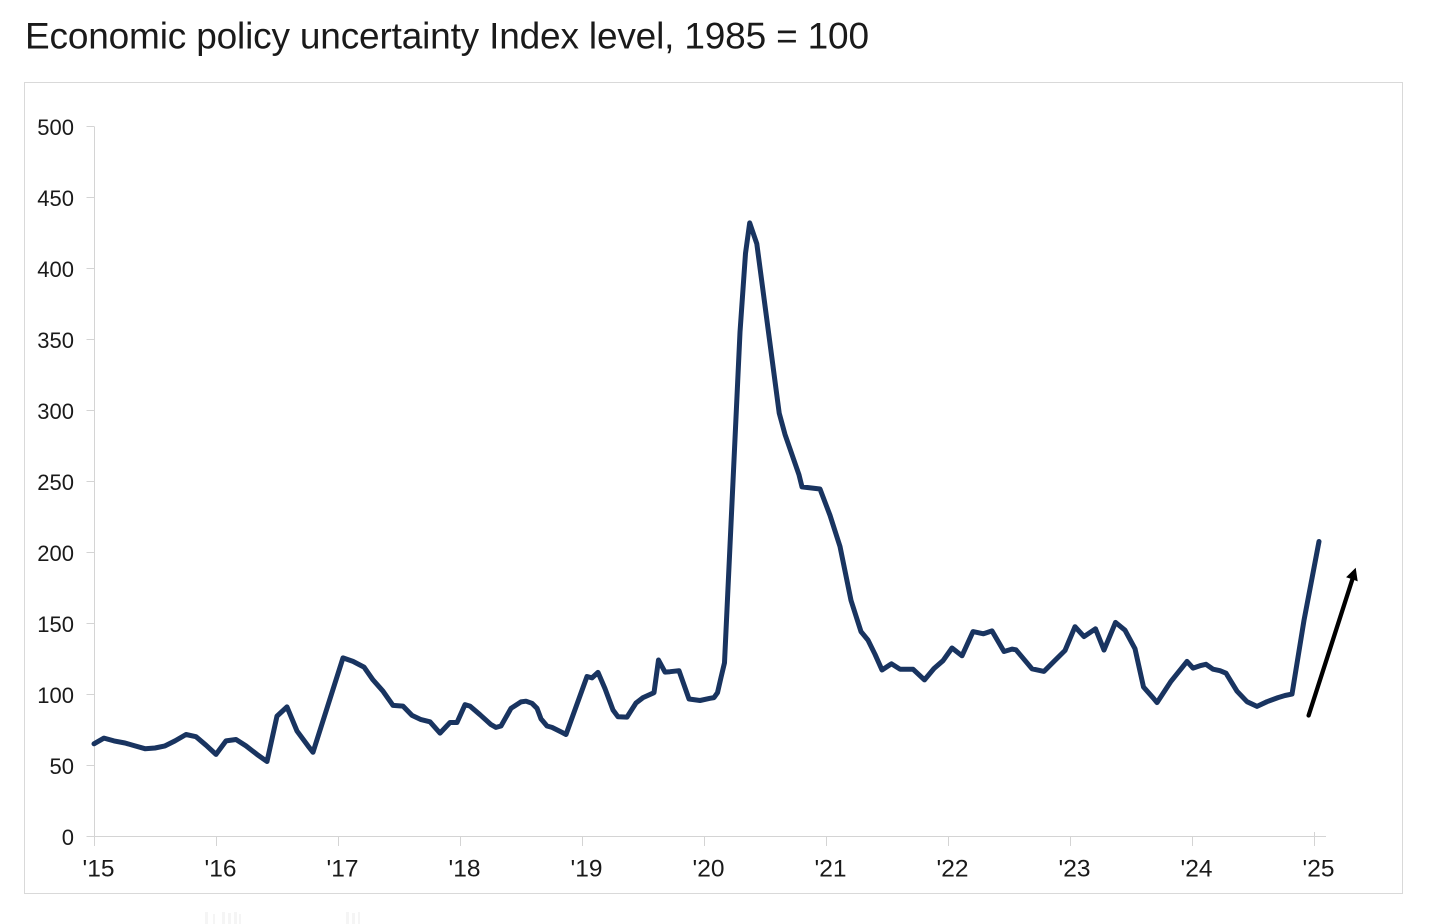 The height and width of the screenshot is (924, 1440). Describe the element at coordinates (55, 695) in the screenshot. I see `svg-text: 100` at that location.